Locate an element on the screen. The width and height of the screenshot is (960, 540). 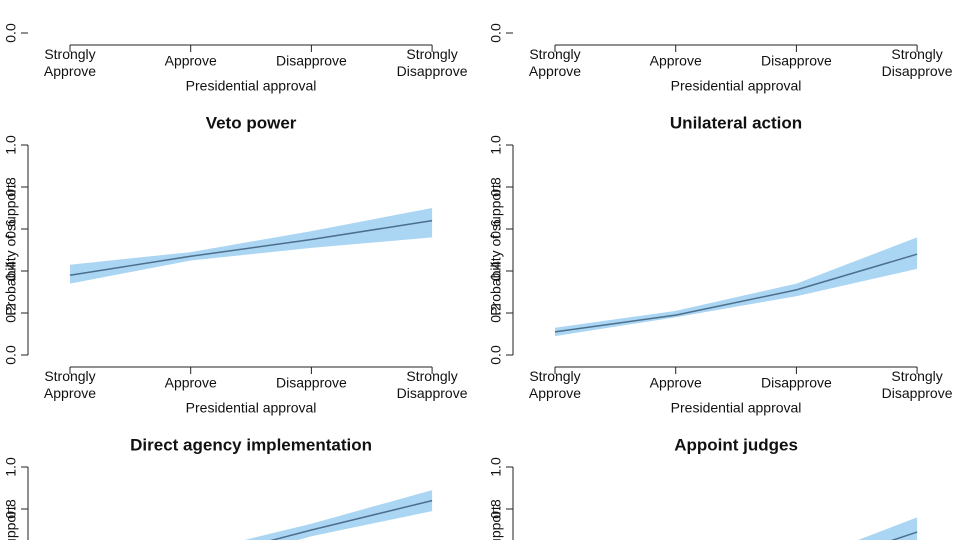
panel-title: Direct agency implementation is located at coordinates (251, 444).